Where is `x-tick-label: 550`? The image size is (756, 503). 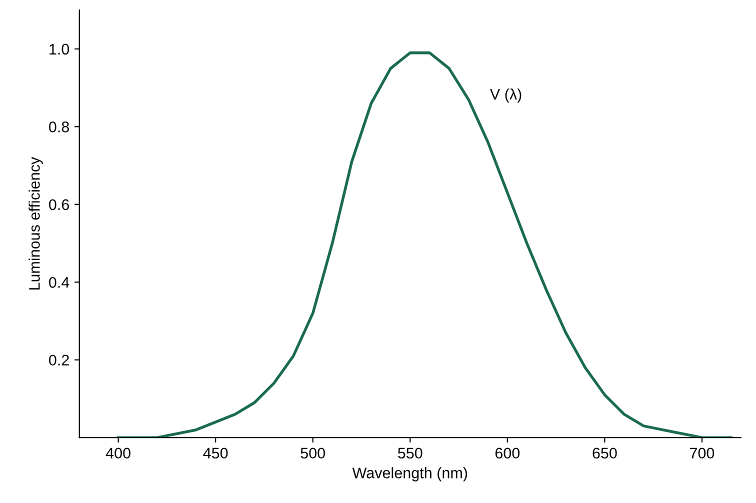
x-tick-label: 550 is located at coordinates (410, 453).